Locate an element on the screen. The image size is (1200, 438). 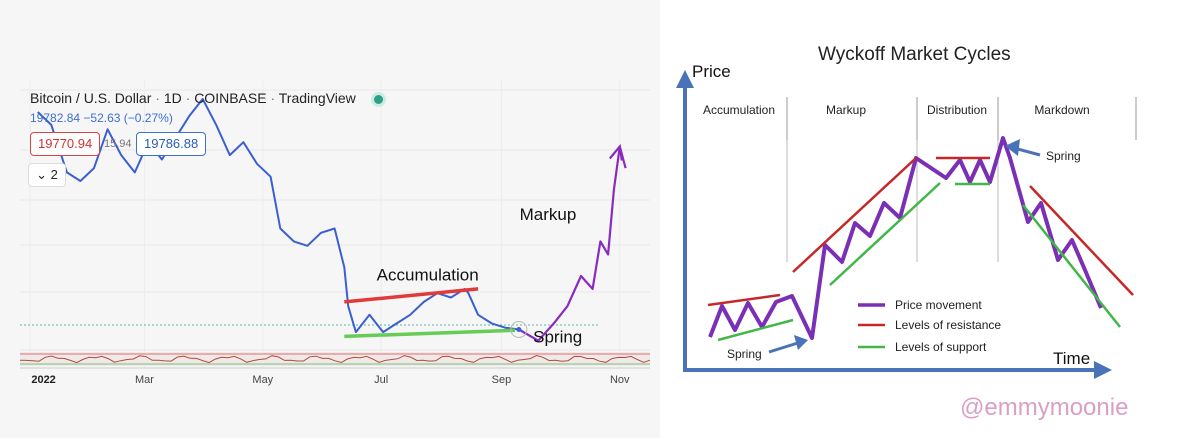
markup-projection-line is located at coordinates (572, 243).